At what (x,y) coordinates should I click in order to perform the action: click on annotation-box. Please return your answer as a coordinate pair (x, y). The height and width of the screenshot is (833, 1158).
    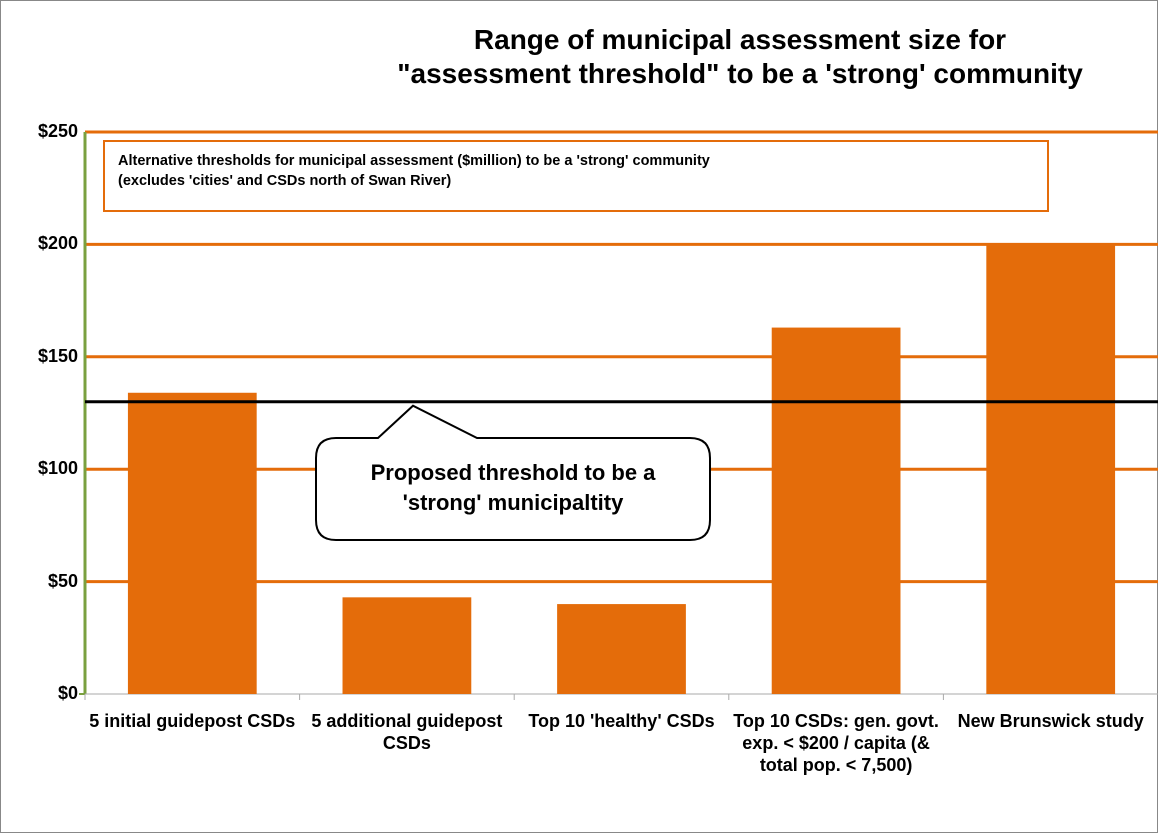
    Looking at the image, I should click on (576, 176).